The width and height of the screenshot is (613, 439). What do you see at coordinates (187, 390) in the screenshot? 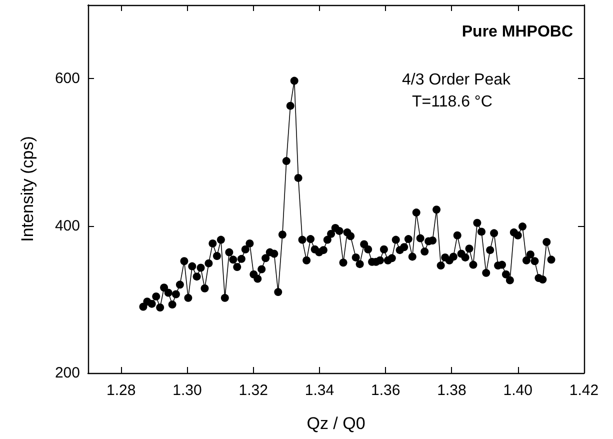
I see `x-tick-label: 1.30` at bounding box center [187, 390].